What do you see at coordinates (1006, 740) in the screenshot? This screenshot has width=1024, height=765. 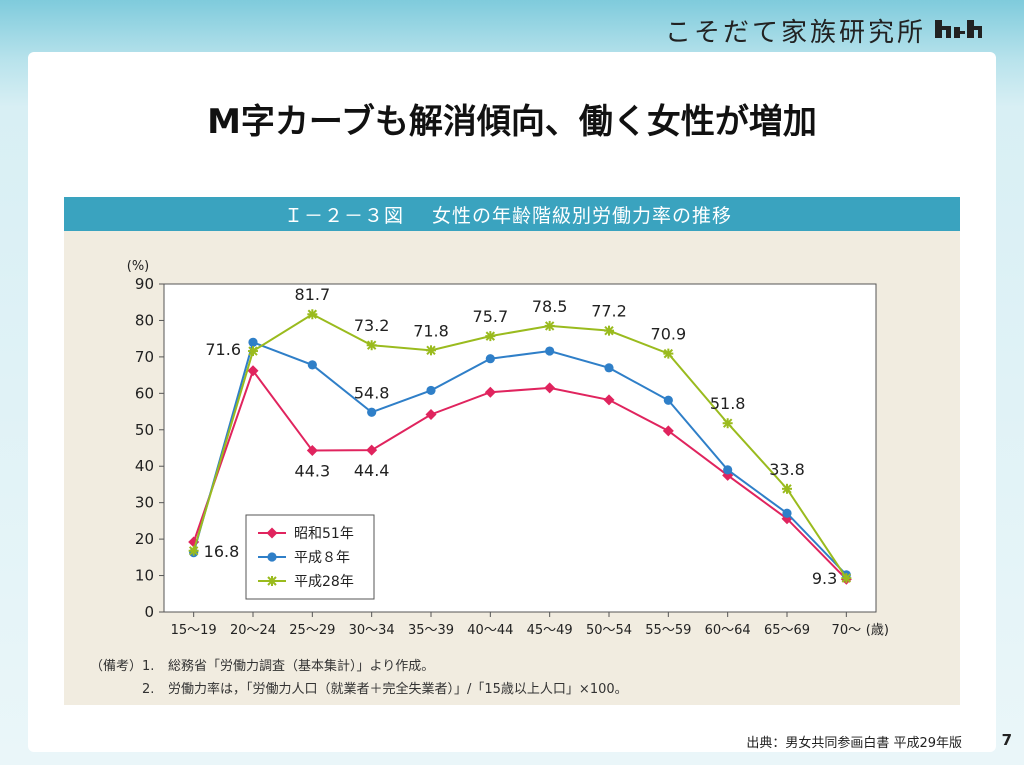 I see `page-number: 7` at bounding box center [1006, 740].